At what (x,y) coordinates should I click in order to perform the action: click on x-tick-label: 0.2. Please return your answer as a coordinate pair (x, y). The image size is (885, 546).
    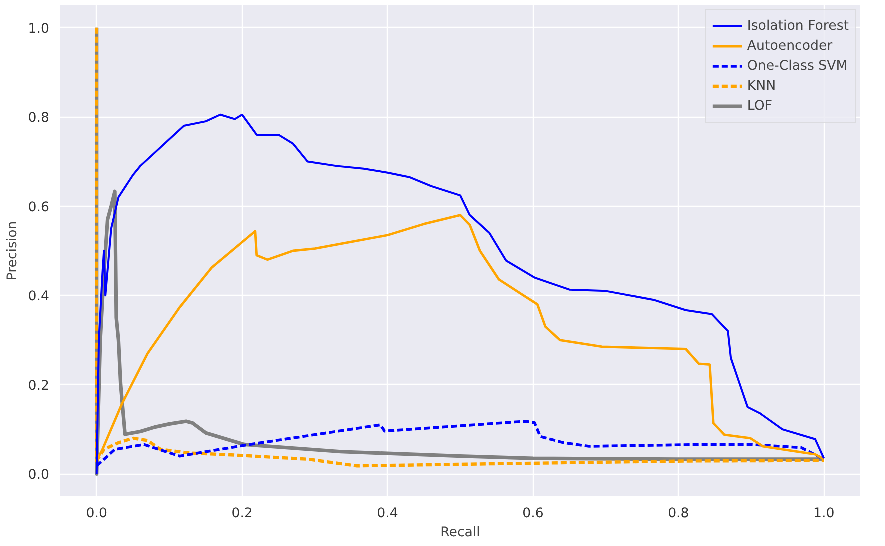
    Looking at the image, I should click on (242, 514).